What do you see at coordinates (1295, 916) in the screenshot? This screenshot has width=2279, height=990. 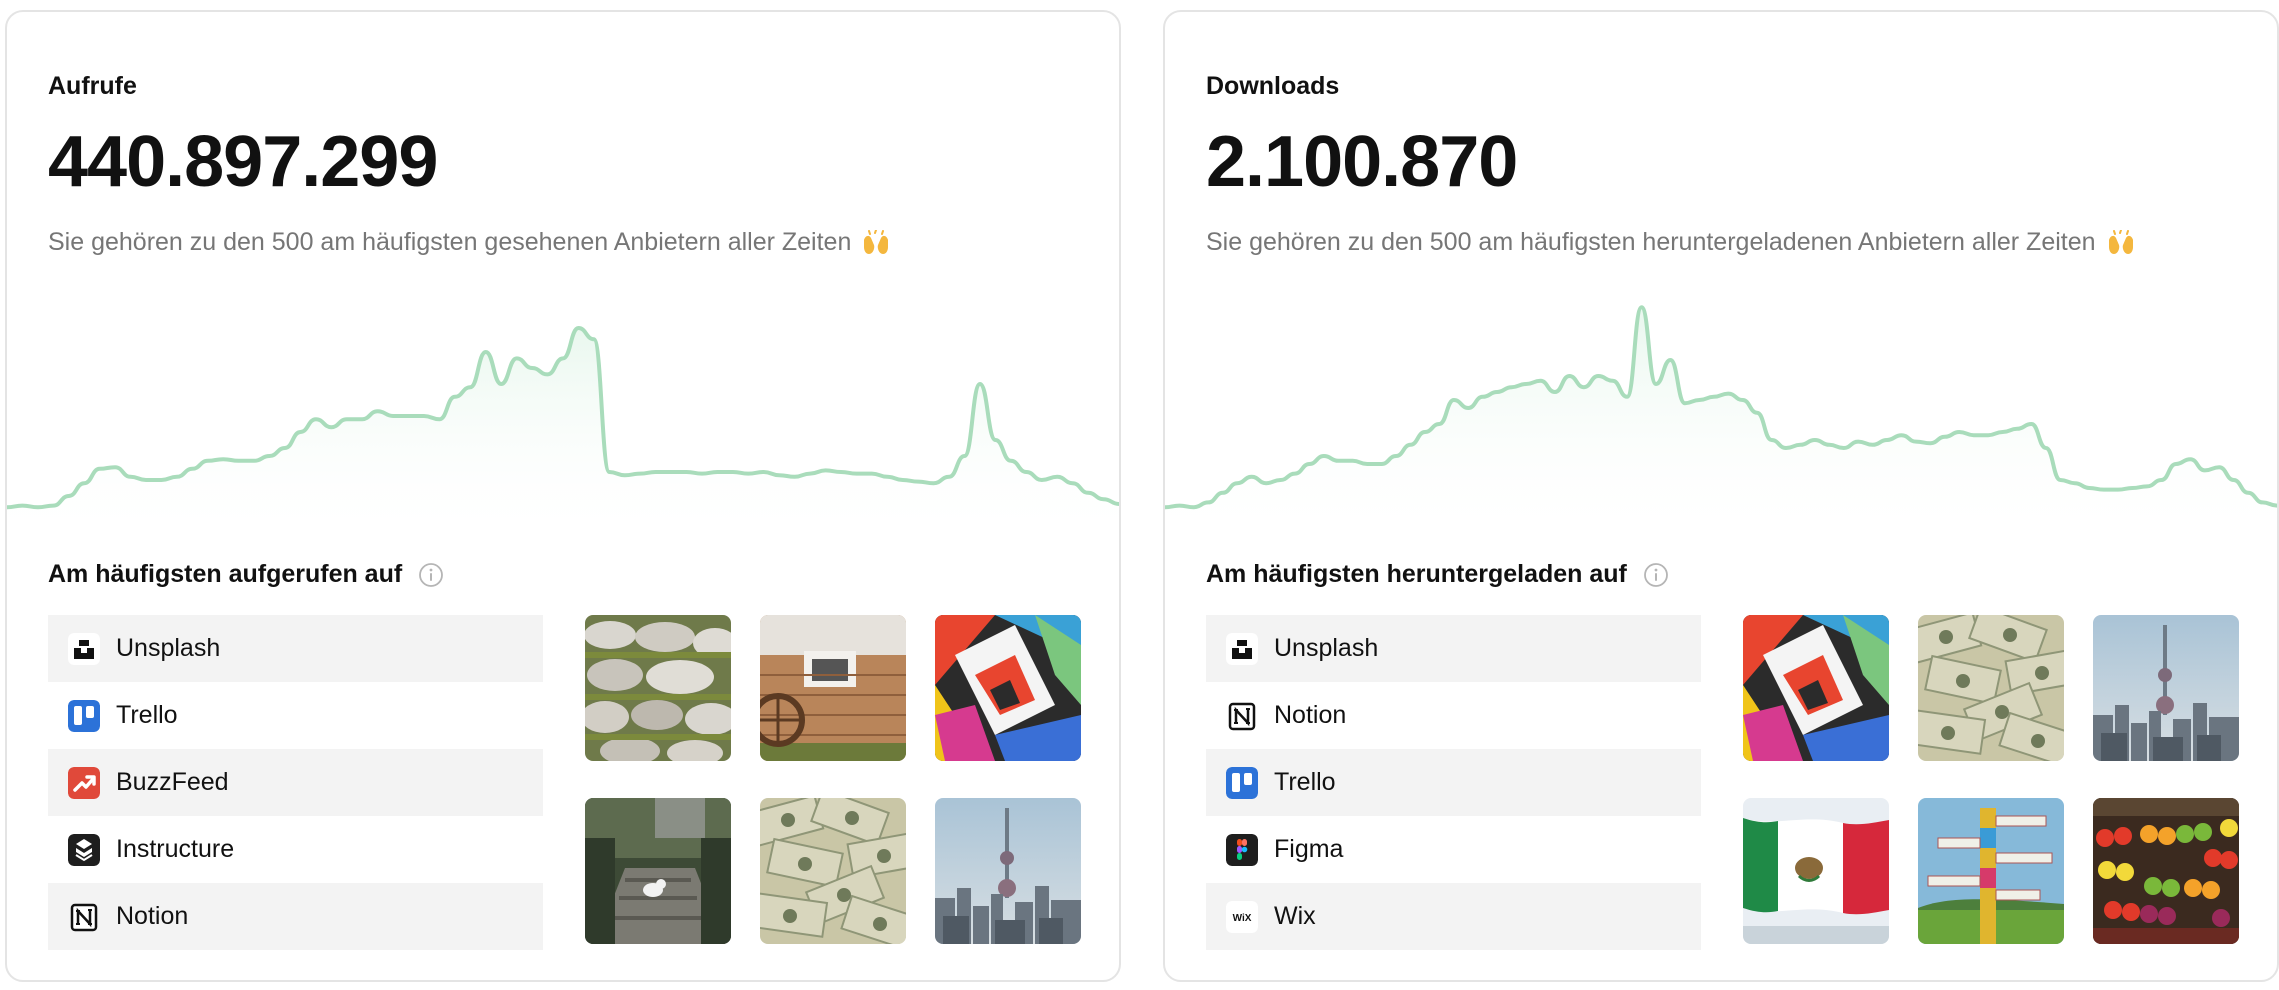 I see `platform-name: Wix` at bounding box center [1295, 916].